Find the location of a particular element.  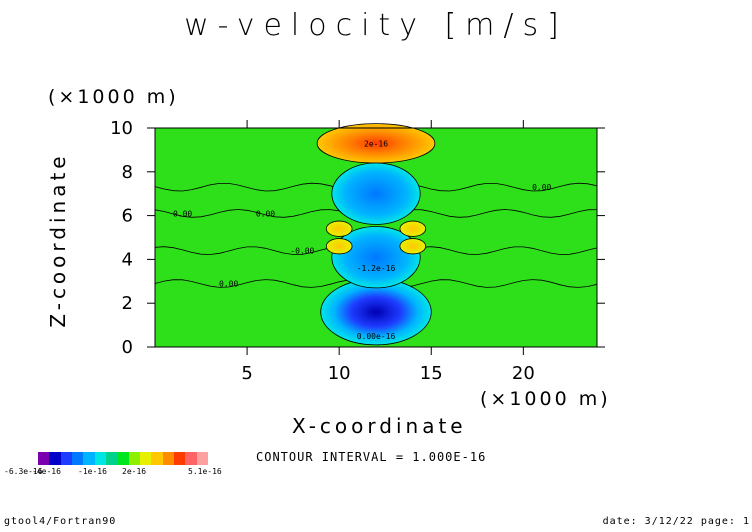

colorbar is located at coordinates (123, 458).